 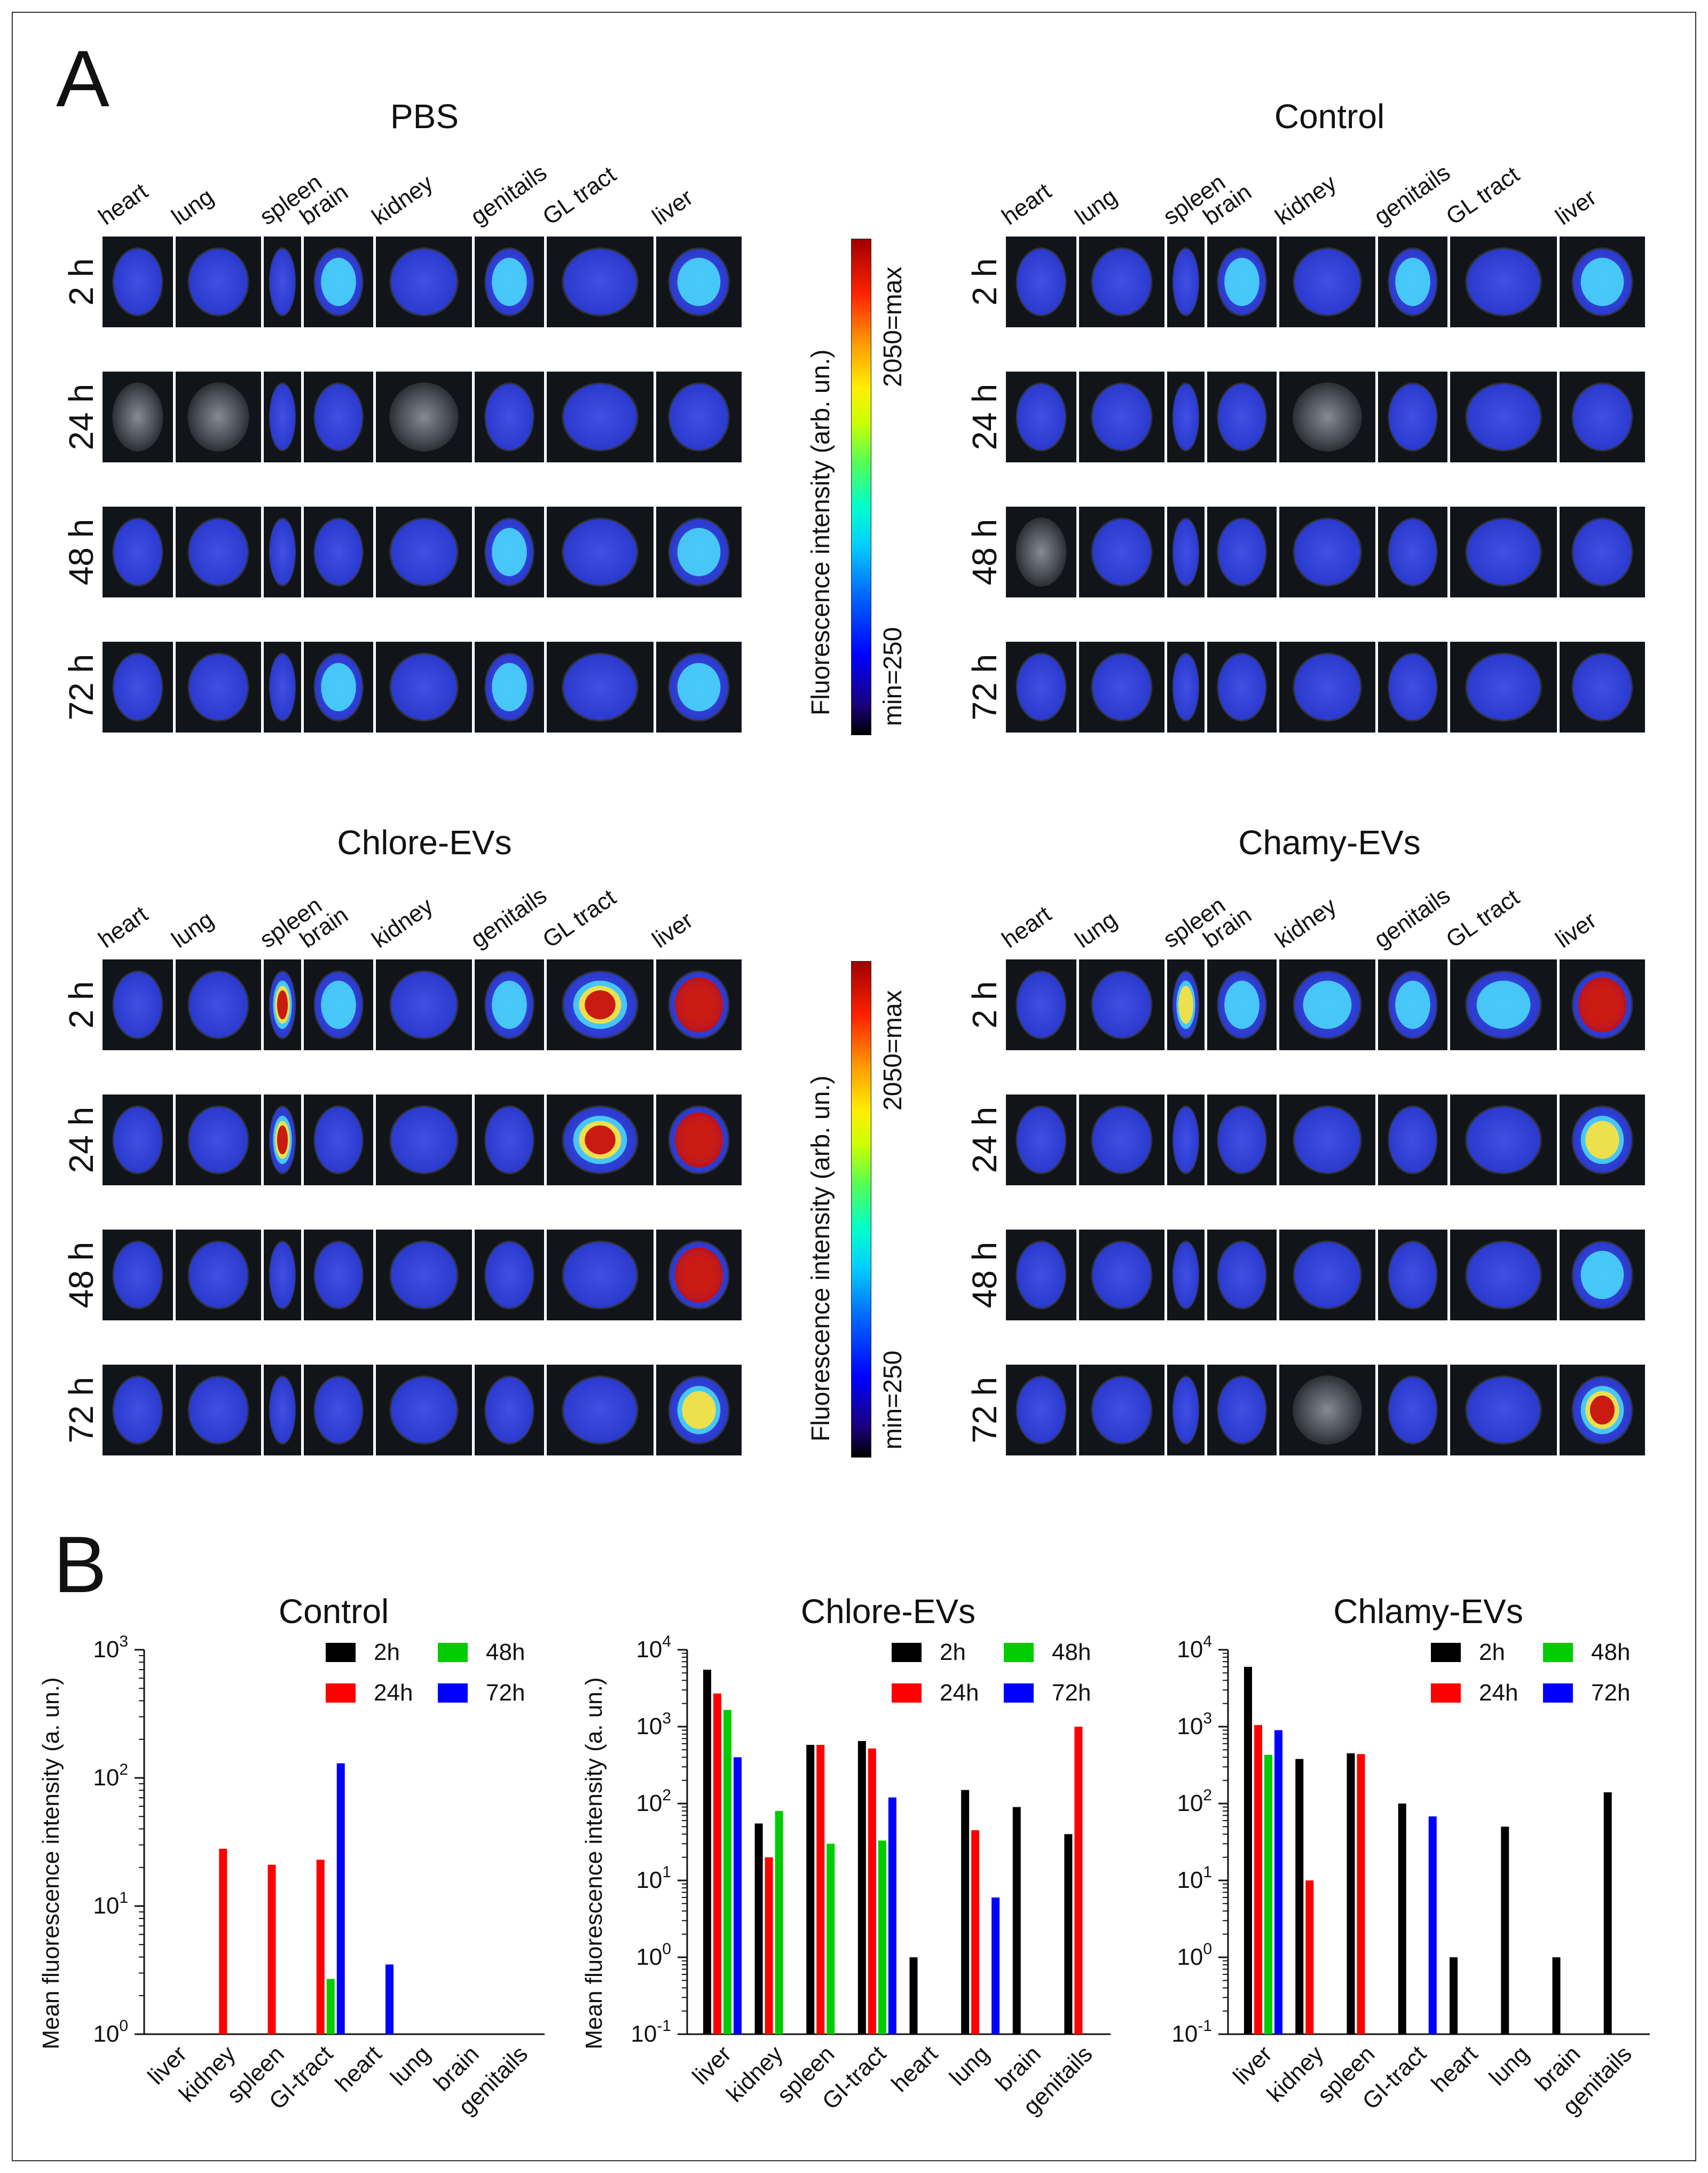 I want to click on colorbar-bottom-max: 2050=max, so click(x=893, y=1051).